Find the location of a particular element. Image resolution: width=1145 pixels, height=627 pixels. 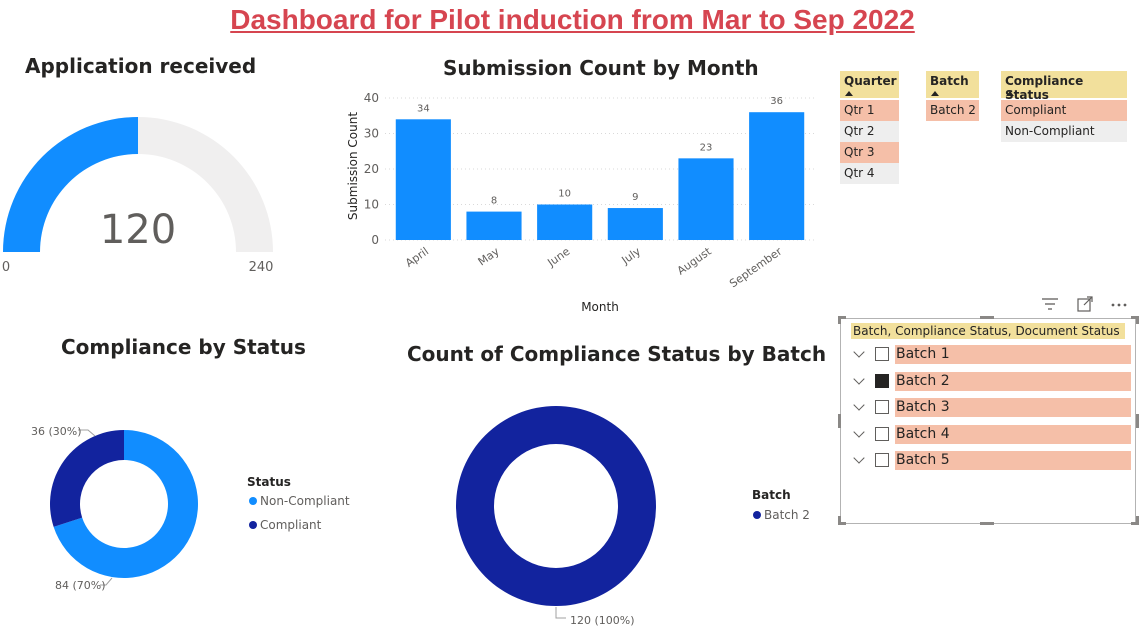

status-donut-label-compliant: 36 (30%) is located at coordinates (56, 431).